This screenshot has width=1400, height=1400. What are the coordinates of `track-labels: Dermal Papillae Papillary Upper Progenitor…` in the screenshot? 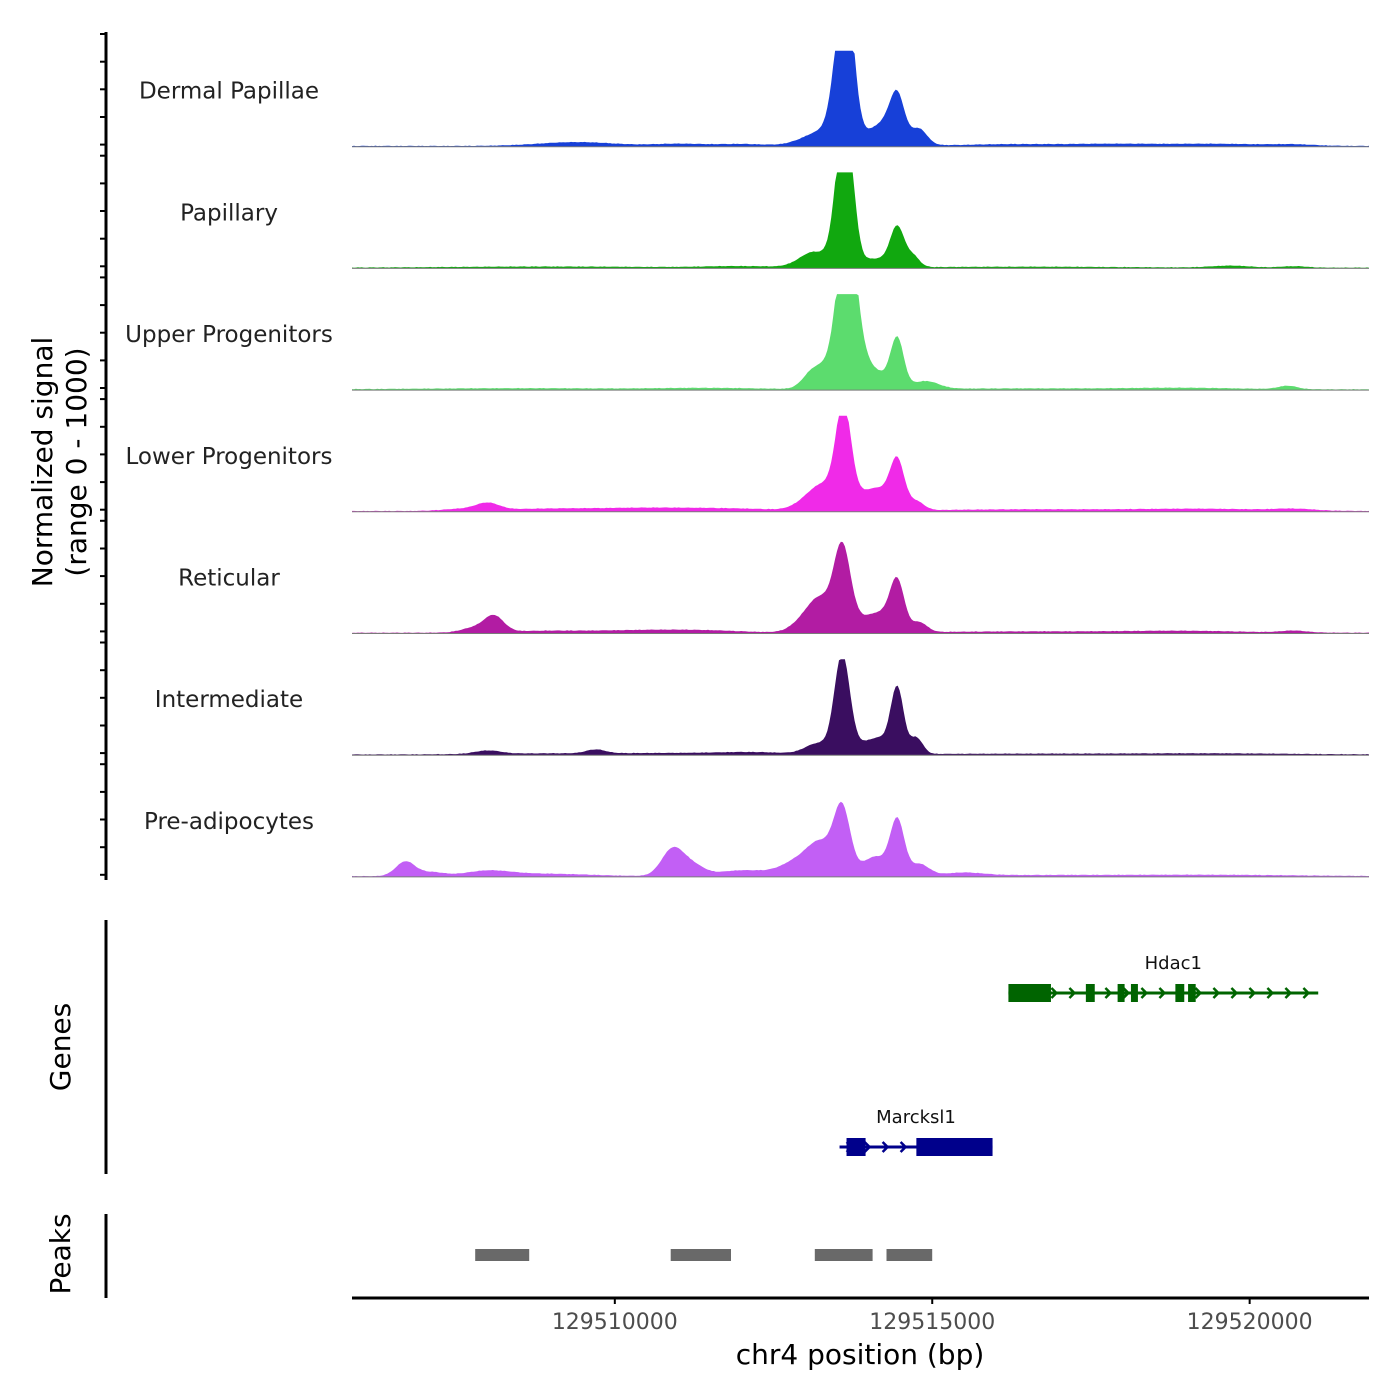 It's located at (229, 457).